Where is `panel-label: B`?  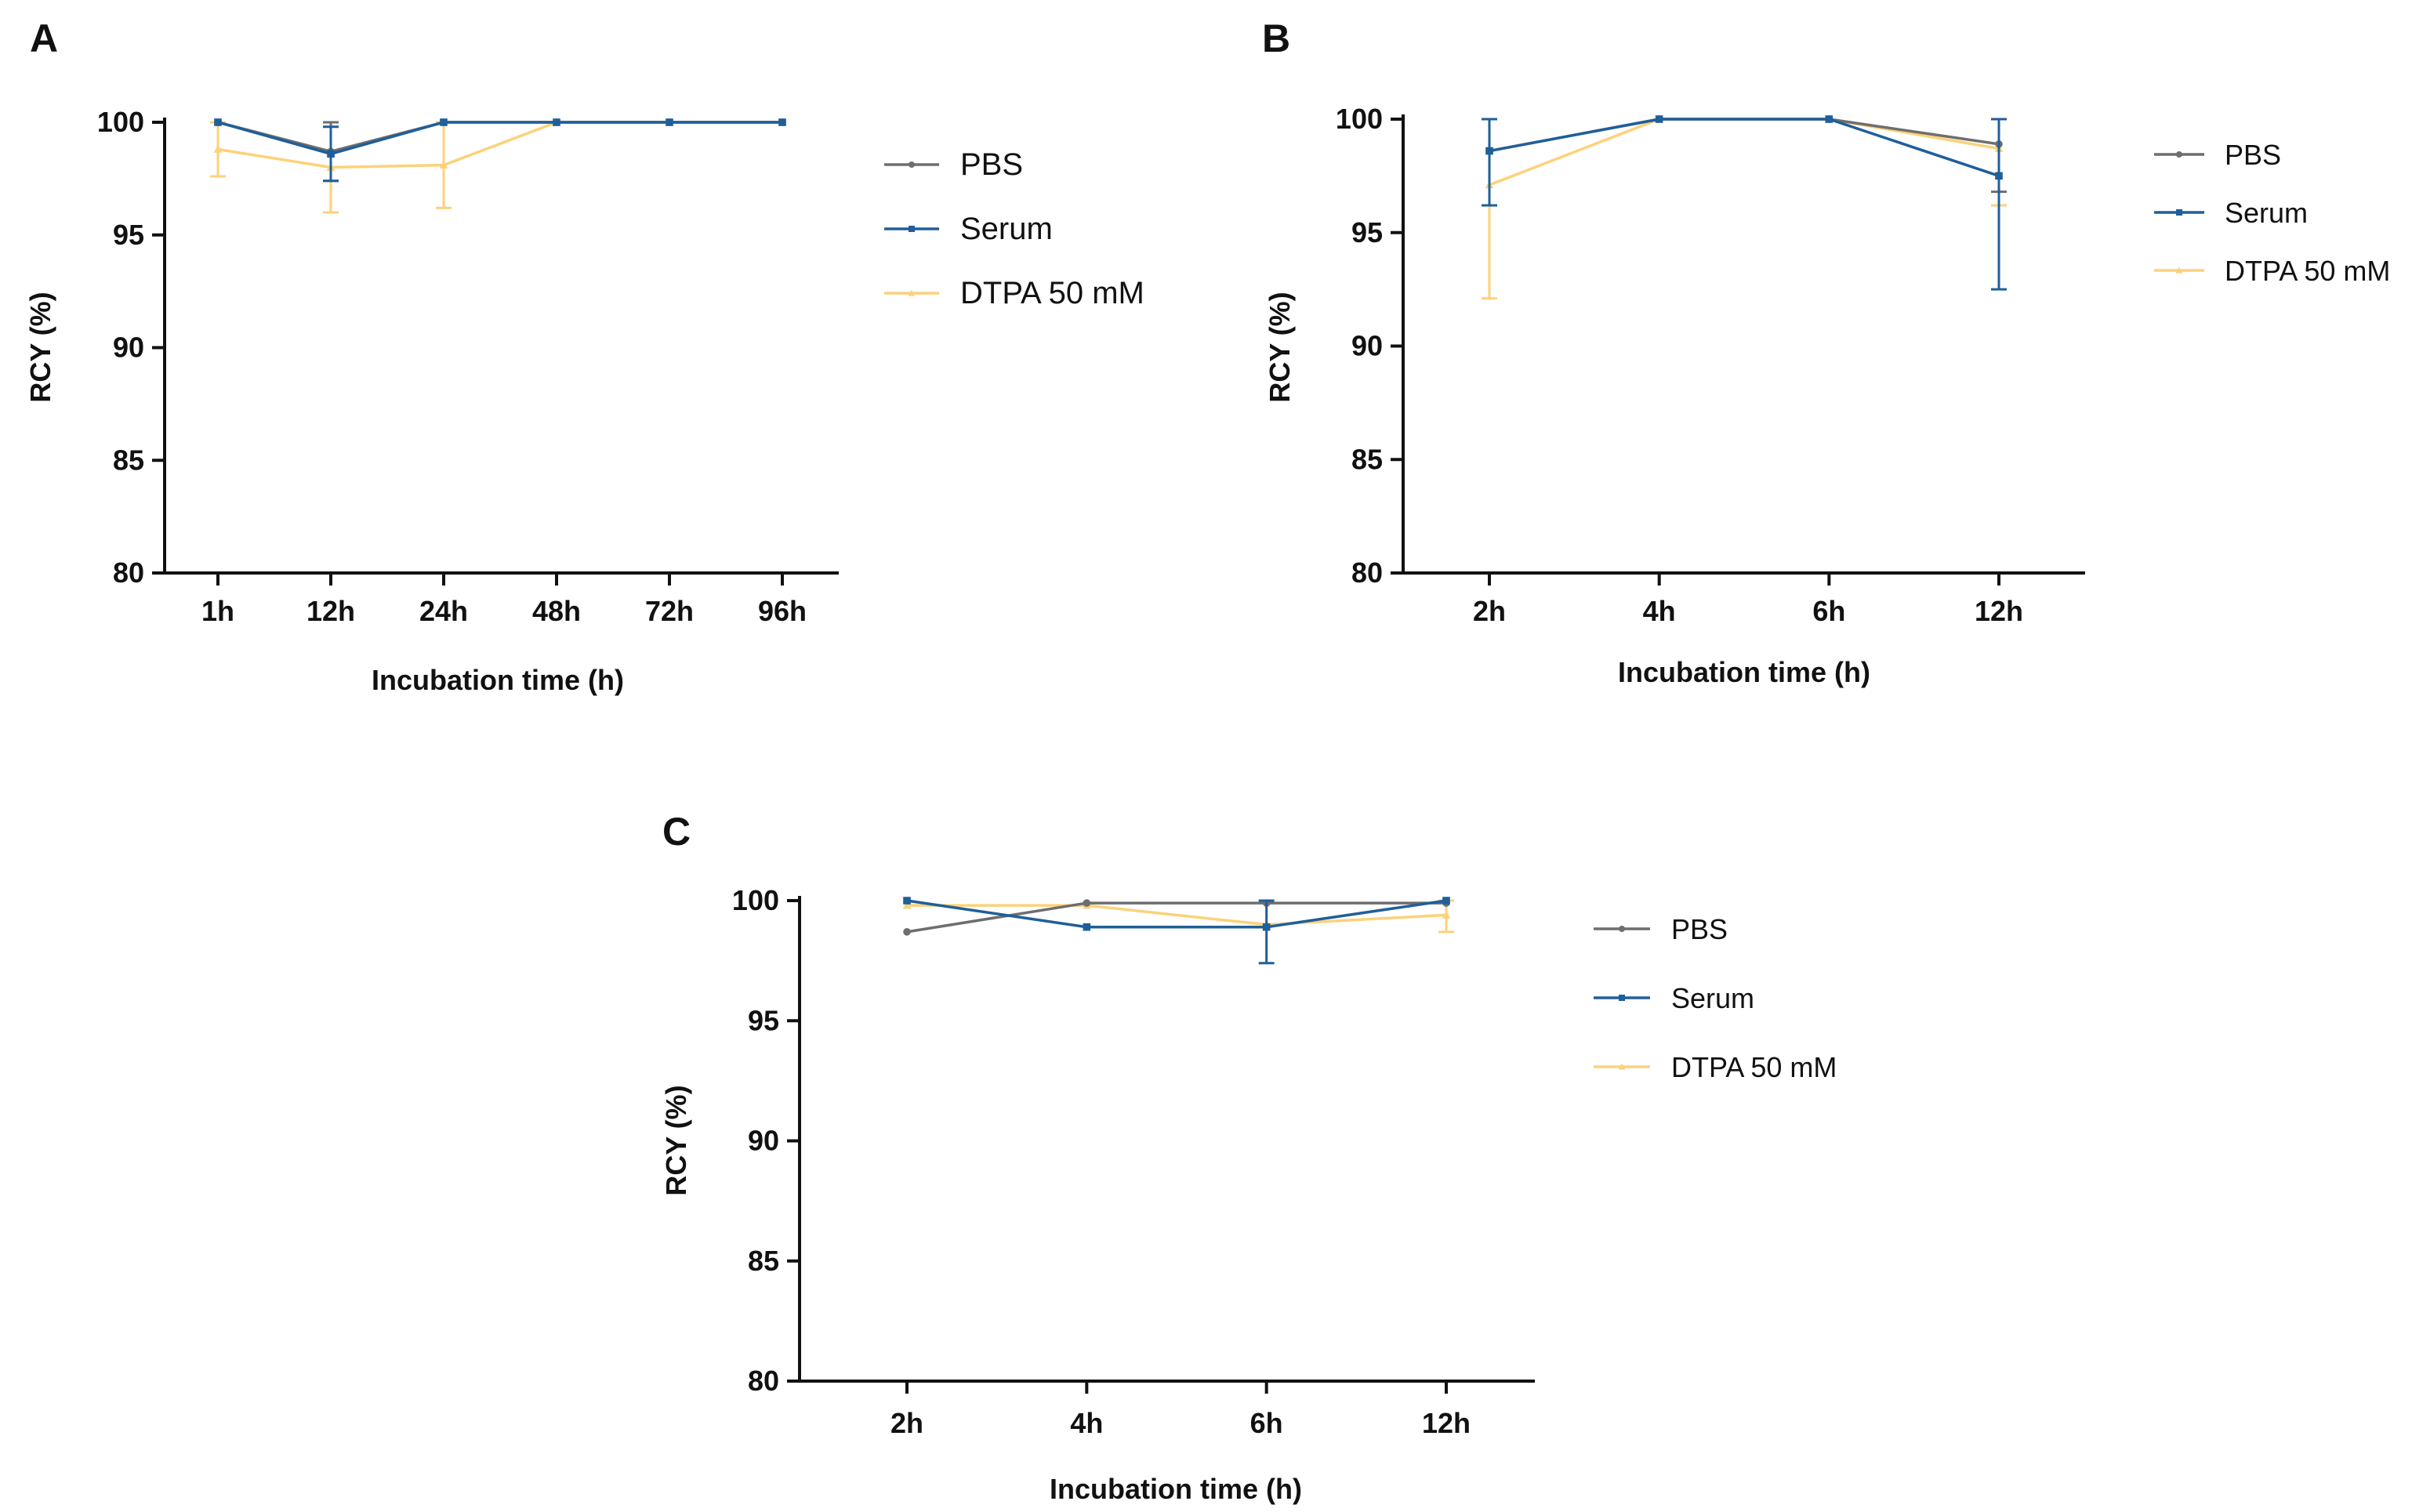 panel-label: B is located at coordinates (1276, 38).